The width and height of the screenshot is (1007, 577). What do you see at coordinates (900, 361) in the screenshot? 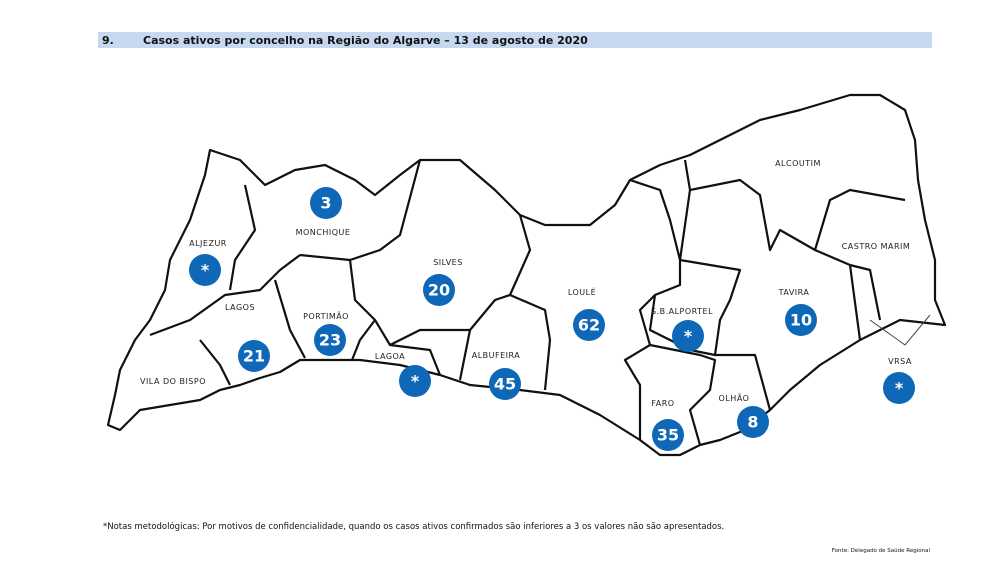
I see `region-name: VRSA` at bounding box center [900, 361].